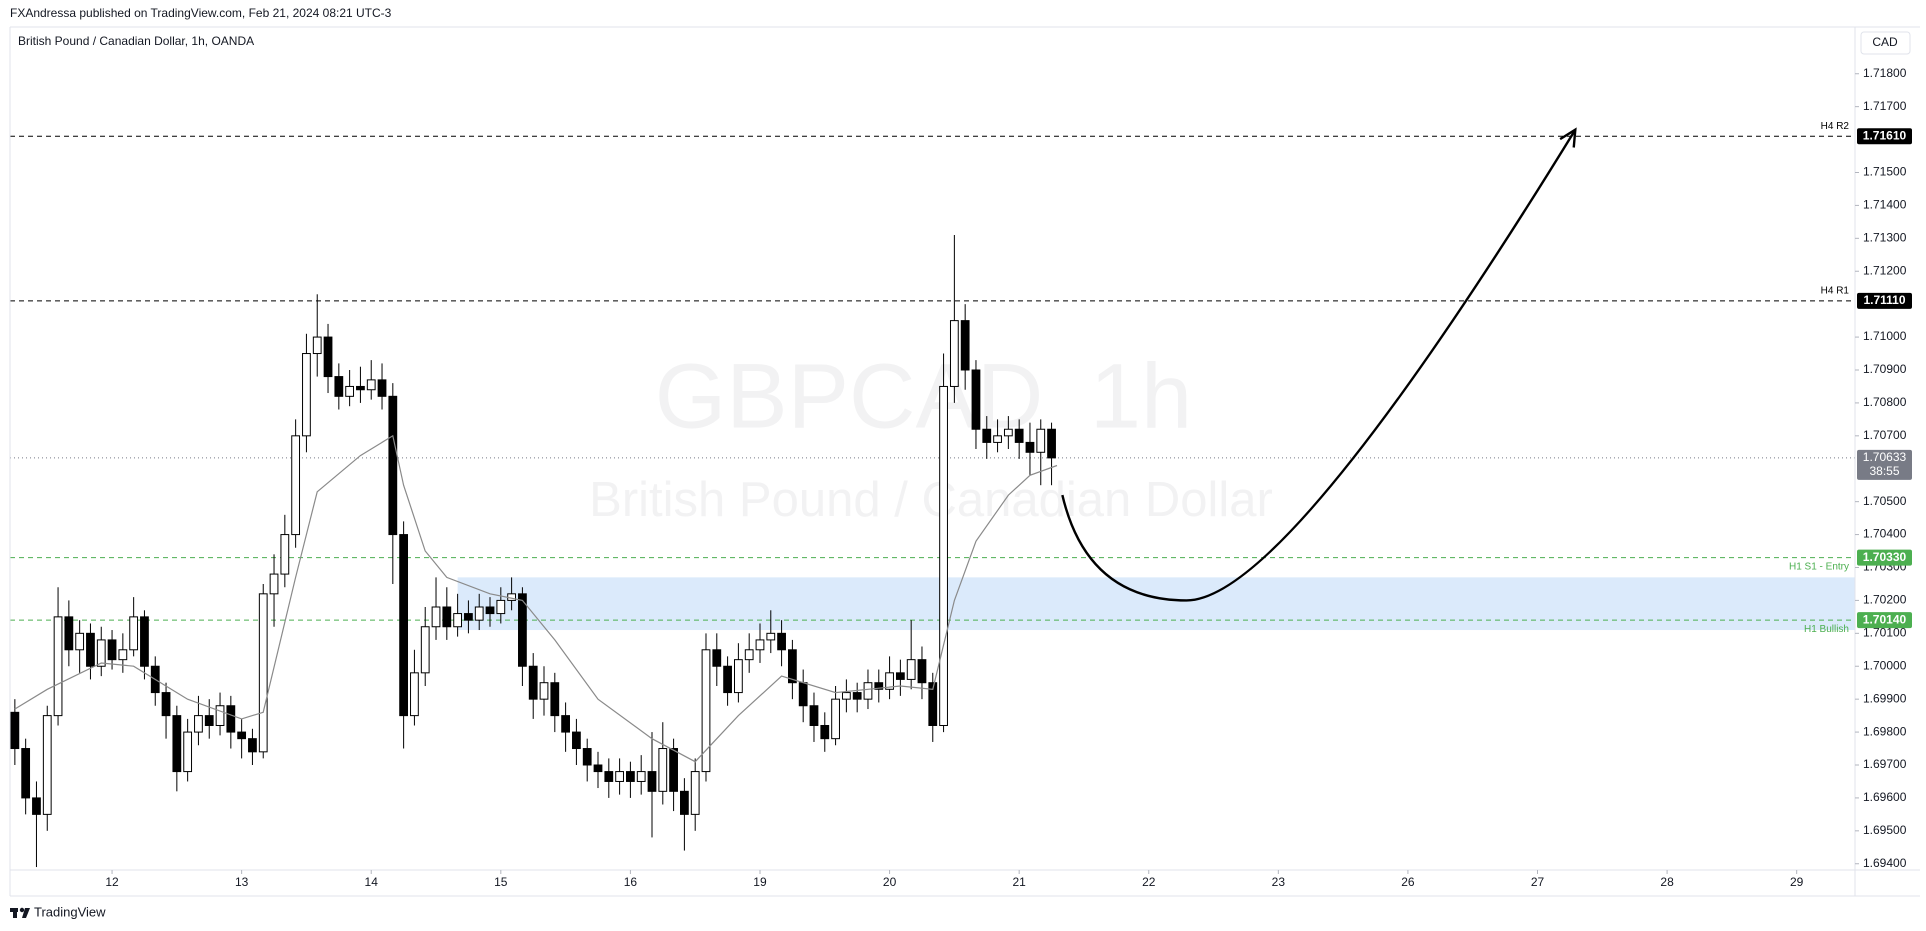 Image resolution: width=1926 pixels, height=931 pixels. I want to click on x-tick-label: 14, so click(372, 882).